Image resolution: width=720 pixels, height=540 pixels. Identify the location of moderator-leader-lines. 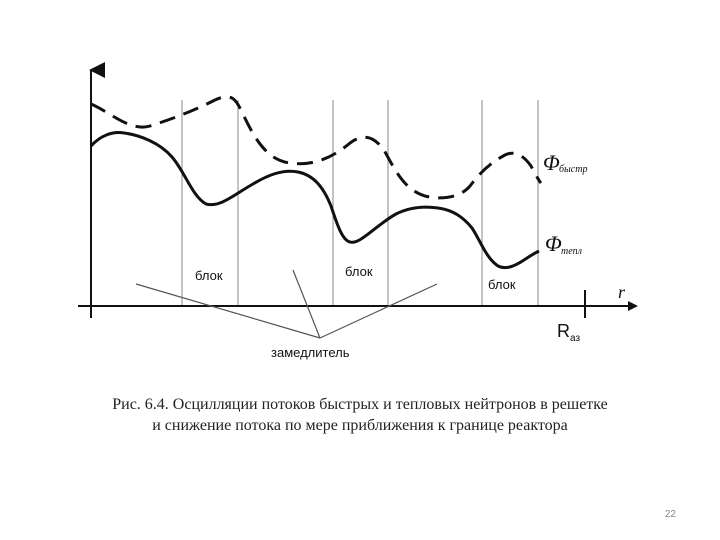
(286, 304).